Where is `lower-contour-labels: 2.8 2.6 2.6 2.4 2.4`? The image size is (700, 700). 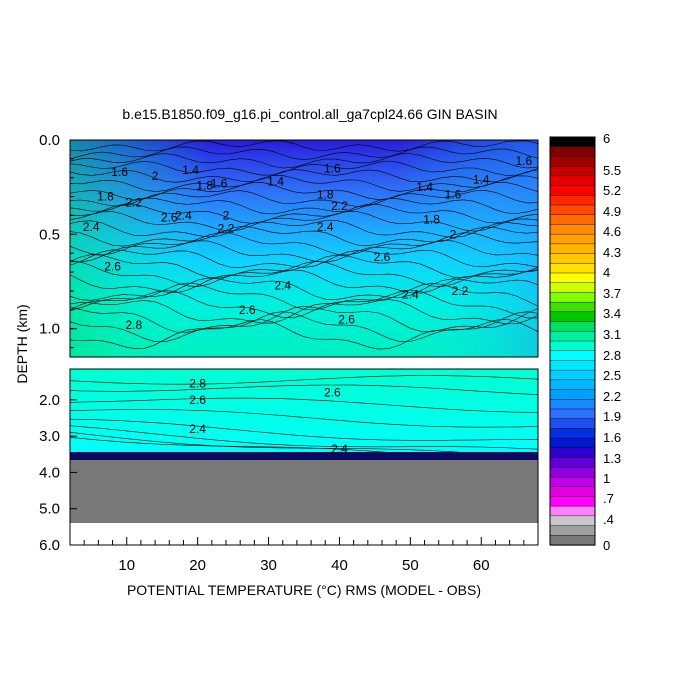
lower-contour-labels: 2.8 2.6 2.6 2.4 2.4 is located at coordinates (268, 416).